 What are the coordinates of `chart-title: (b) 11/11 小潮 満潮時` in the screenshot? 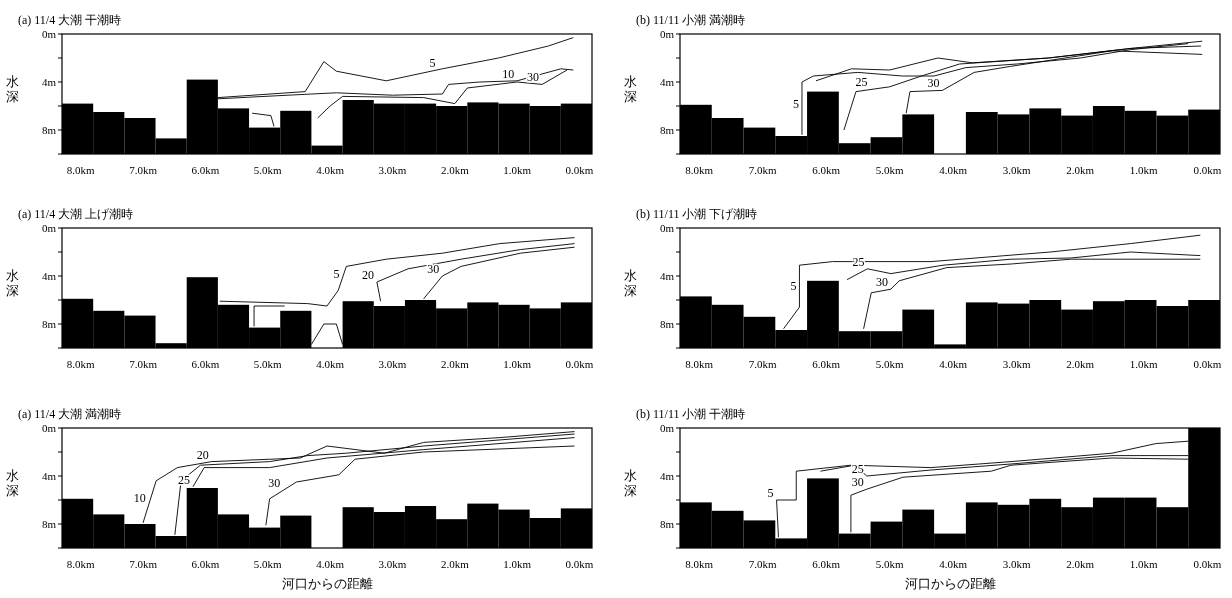 It's located at (691, 20).